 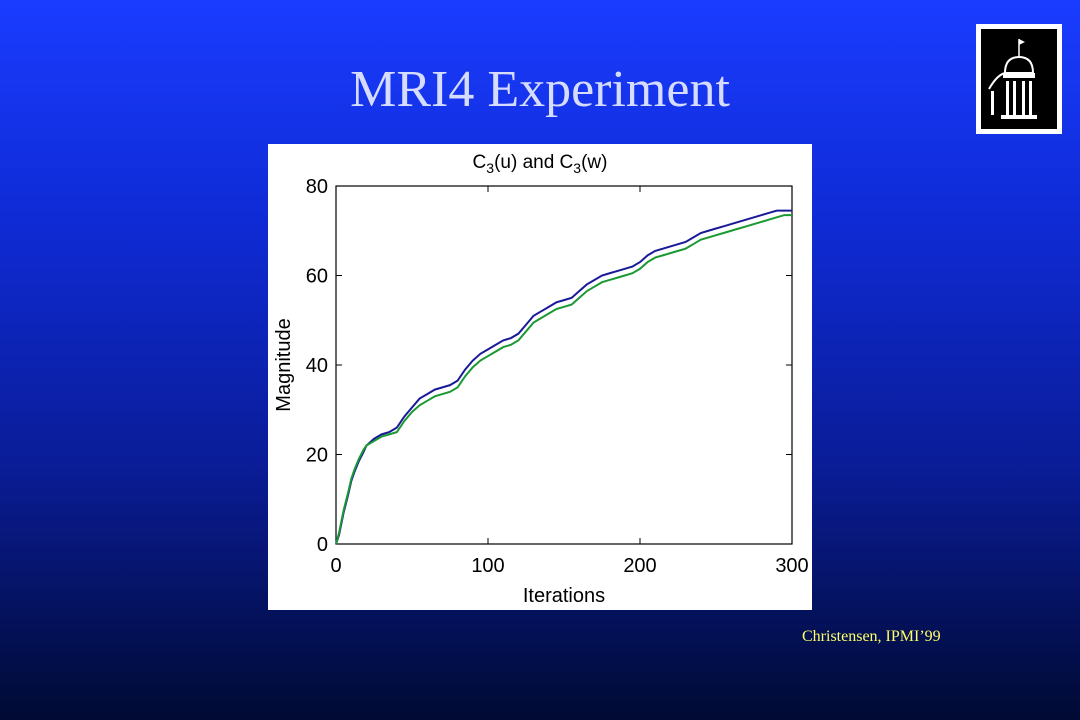 I want to click on x-axis-label: Iterations, so click(x=564, y=596).